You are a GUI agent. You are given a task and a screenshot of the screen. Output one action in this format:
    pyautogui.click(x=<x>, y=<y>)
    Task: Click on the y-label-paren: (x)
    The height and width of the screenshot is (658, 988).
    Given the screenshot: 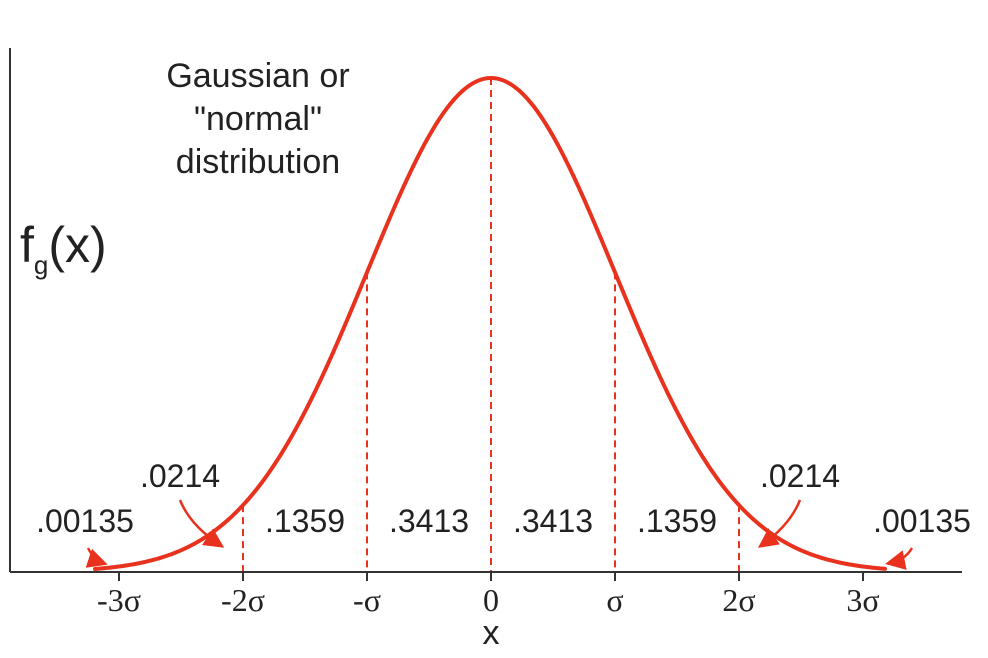 What is the action you would take?
    pyautogui.click(x=77, y=245)
    